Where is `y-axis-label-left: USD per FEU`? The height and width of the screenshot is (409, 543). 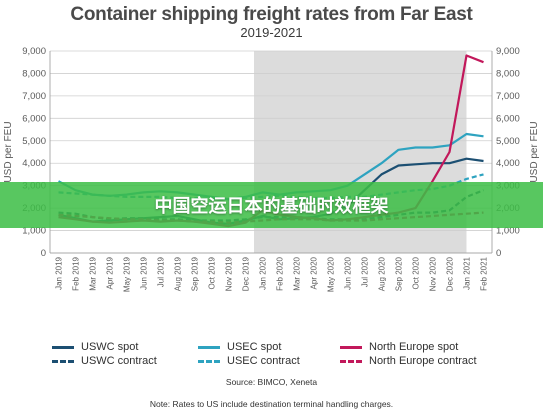 y-axis-label-left: USD per FEU is located at coordinates (8, 151).